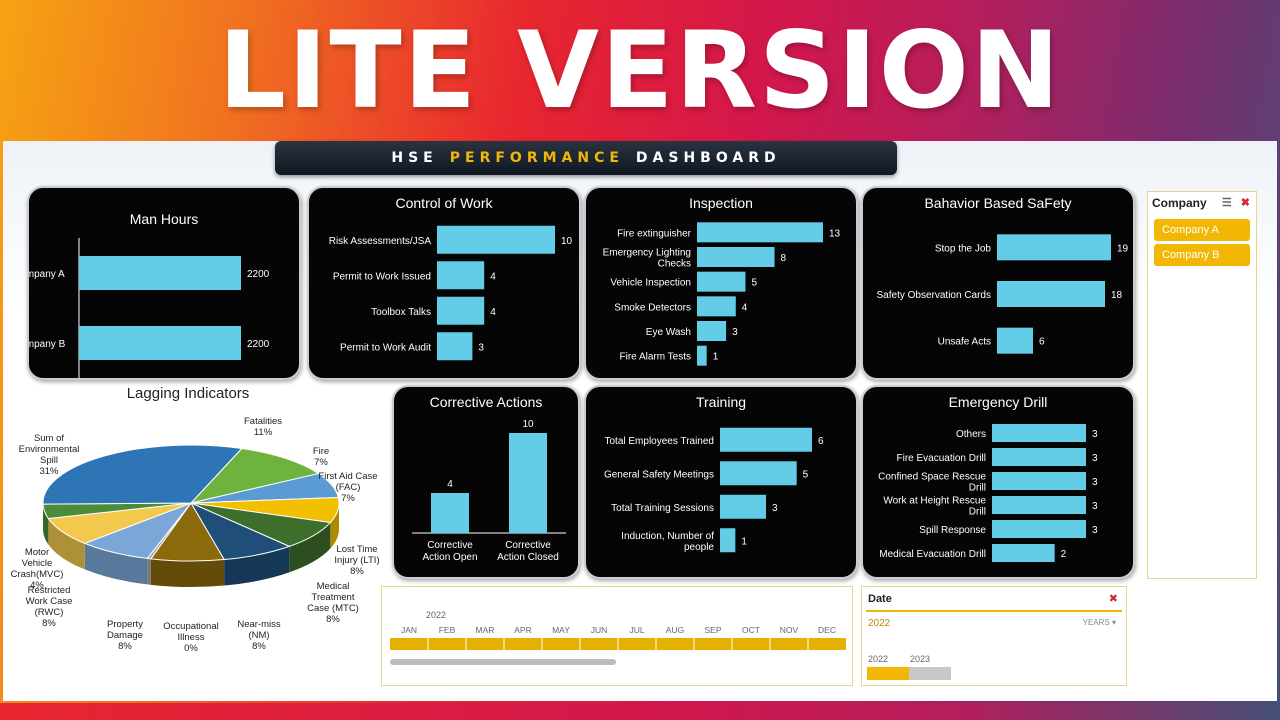 The image size is (1280, 720). I want to click on banner-left: HSE, so click(414, 158).